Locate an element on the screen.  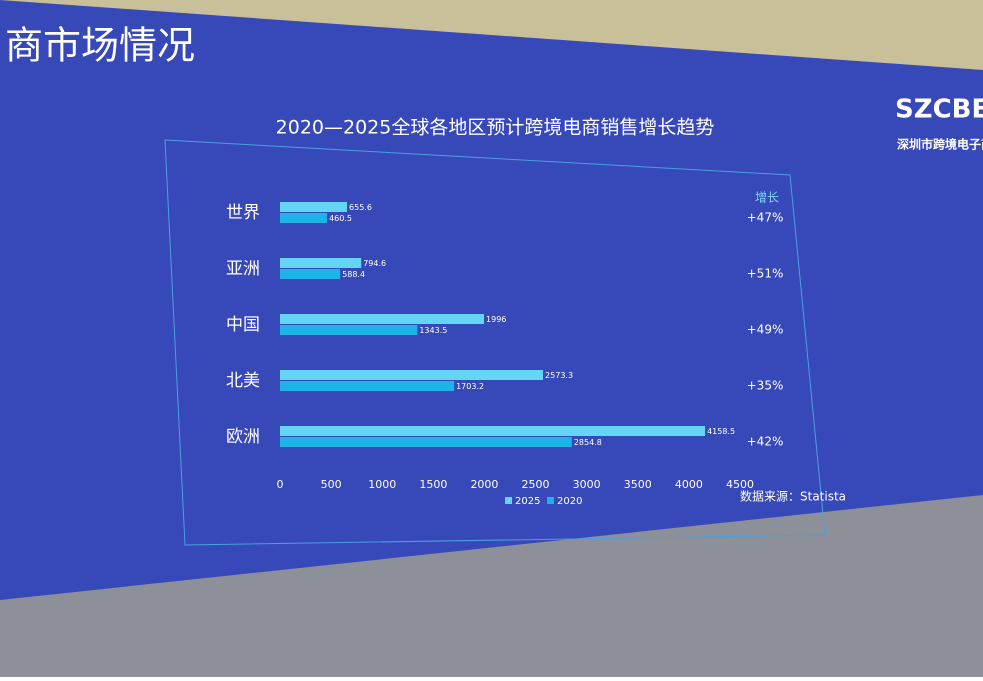
value-label: 655.6 is located at coordinates (360, 207).